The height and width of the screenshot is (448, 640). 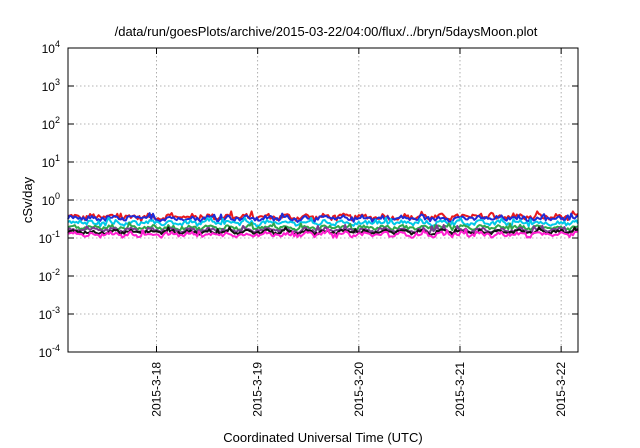 I want to click on y-tick-label: 10⁻², so click(x=49, y=275).